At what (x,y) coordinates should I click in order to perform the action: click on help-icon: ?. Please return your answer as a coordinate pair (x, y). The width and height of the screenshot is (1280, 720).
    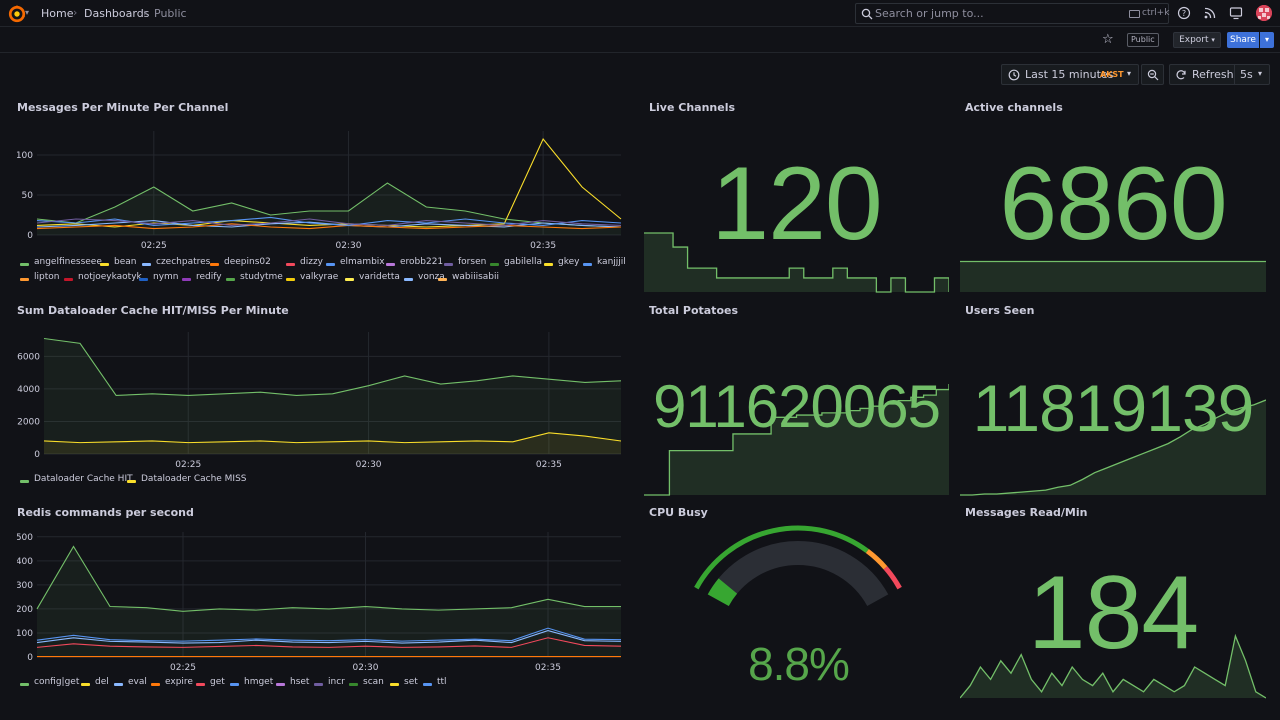
    Looking at the image, I should click on (1184, 13).